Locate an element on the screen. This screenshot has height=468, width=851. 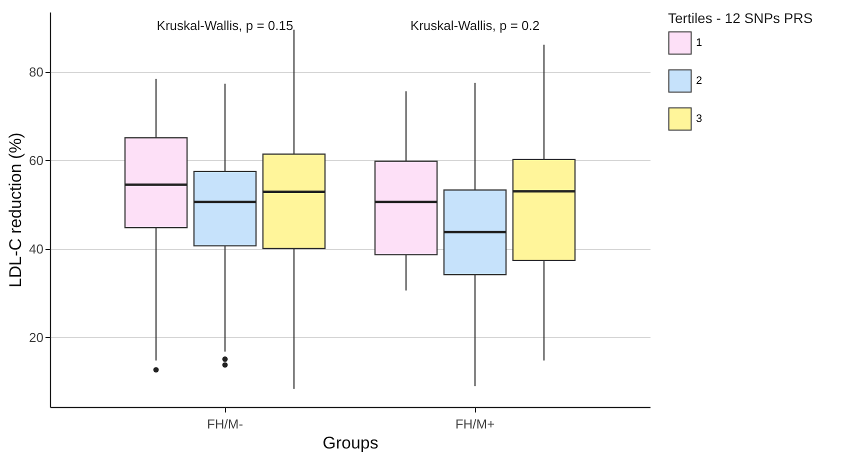
y-tick-label: 40 is located at coordinates (36, 248).